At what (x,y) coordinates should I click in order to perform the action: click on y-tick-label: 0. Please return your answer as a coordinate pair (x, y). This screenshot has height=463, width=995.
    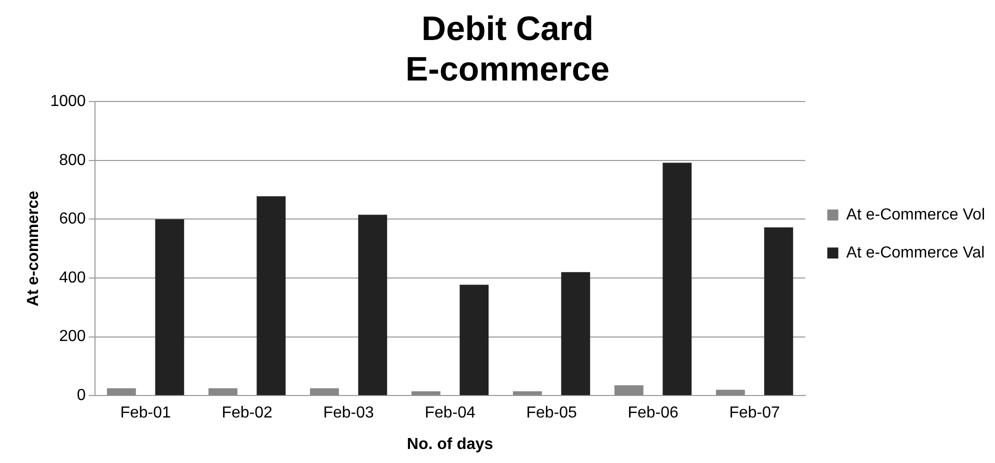
    Looking at the image, I should click on (81, 395).